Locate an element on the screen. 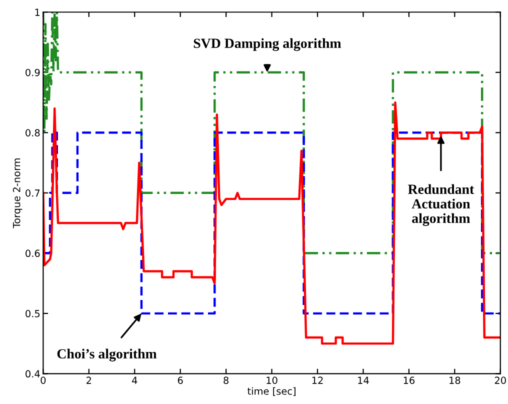 This screenshot has width=508, height=404. x-tick-label: 6 is located at coordinates (180, 380).